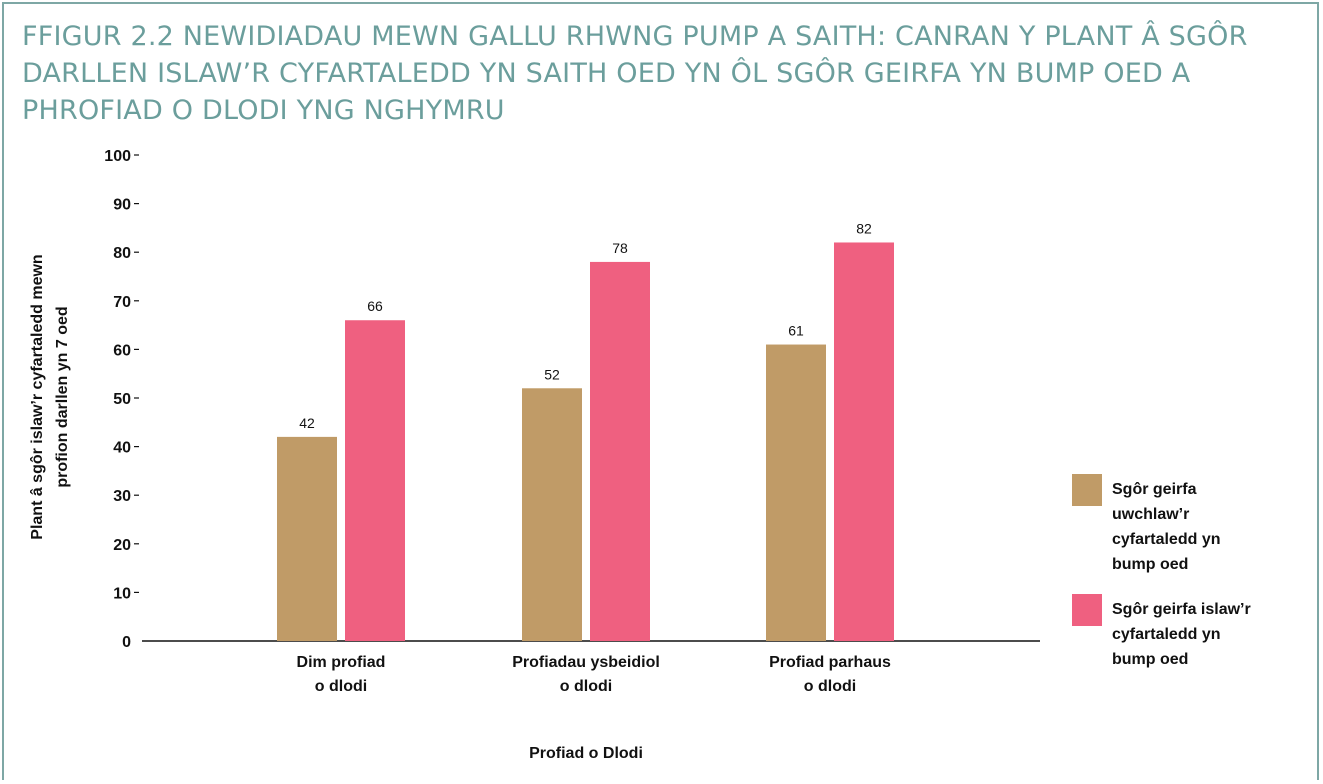  Describe the element at coordinates (122, 253) in the screenshot. I see `y-tick-label-80: 80` at that location.